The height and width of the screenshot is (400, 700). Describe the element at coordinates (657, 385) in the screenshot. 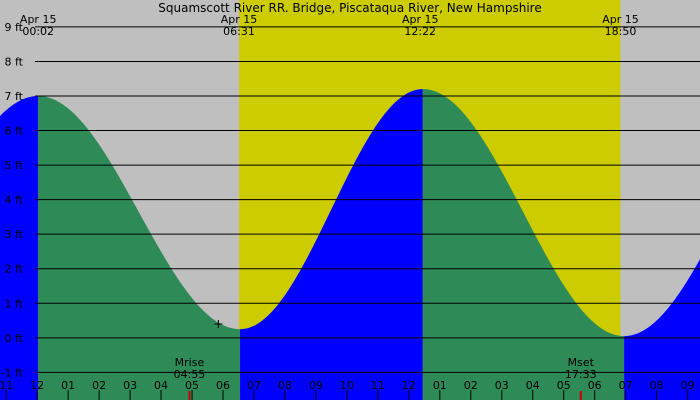

I see `x-tick-label-21: 08` at that location.